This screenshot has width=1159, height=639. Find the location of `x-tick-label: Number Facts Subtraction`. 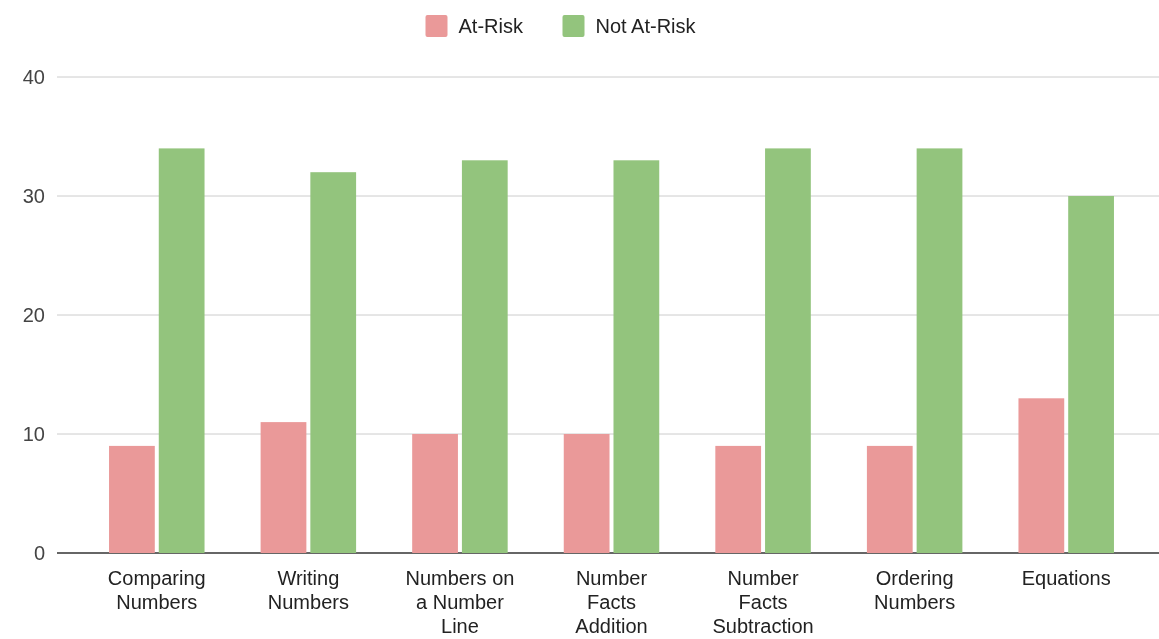

x-tick-label: Number Facts Subtraction is located at coordinates (763, 602).